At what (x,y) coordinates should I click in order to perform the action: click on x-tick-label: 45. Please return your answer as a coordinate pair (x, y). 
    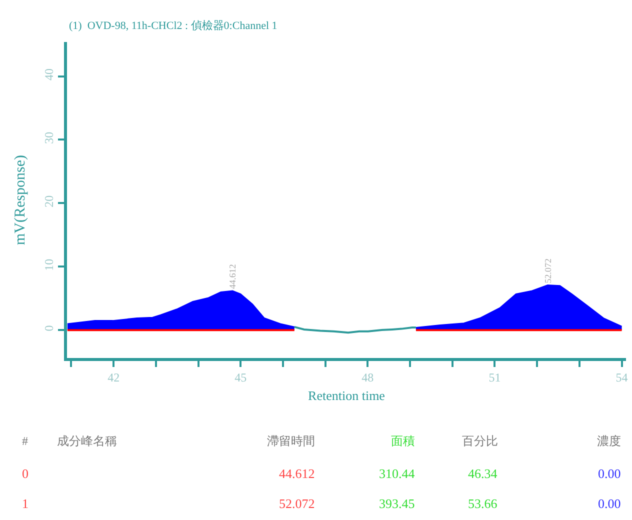
    Looking at the image, I should click on (240, 377).